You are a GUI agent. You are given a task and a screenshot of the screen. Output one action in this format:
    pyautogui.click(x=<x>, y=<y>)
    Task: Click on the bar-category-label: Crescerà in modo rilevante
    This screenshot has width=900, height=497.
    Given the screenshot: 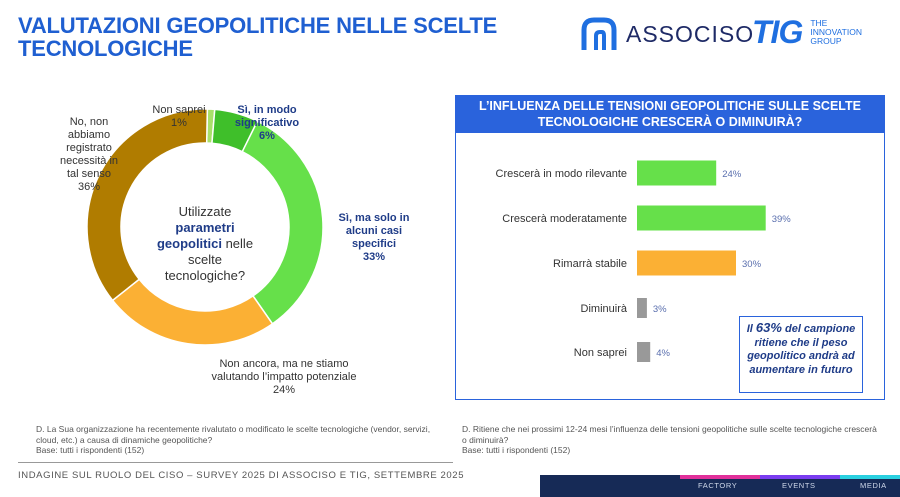 What is the action you would take?
    pyautogui.click(x=561, y=174)
    